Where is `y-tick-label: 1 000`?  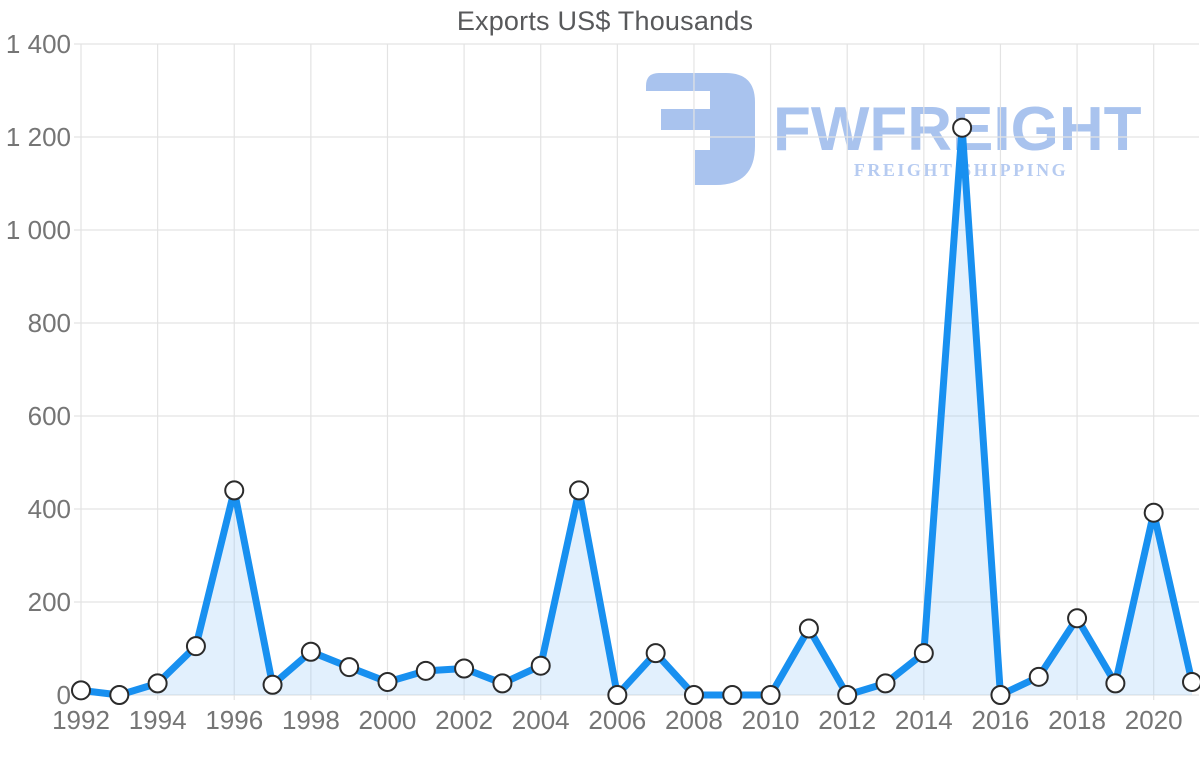
y-tick-label: 1 000 is located at coordinates (38, 230).